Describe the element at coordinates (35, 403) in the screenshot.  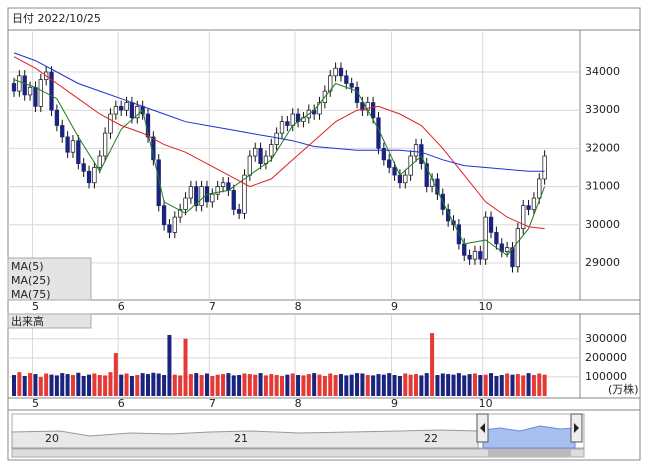
I see `x-tick-label: 5` at that location.